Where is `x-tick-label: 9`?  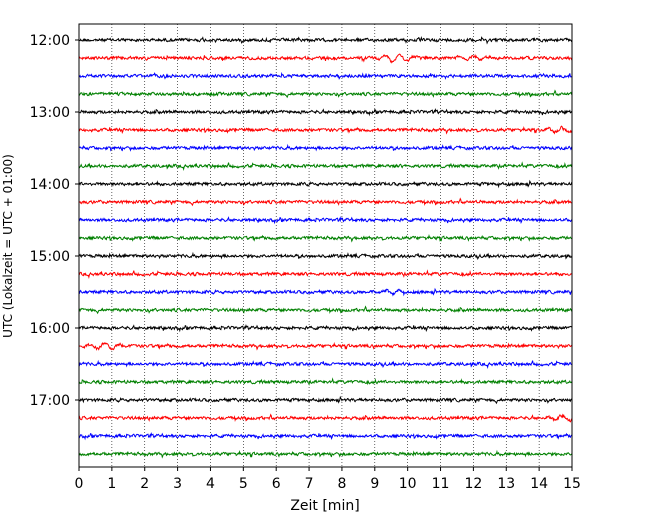 x-tick-label: 9 is located at coordinates (374, 484).